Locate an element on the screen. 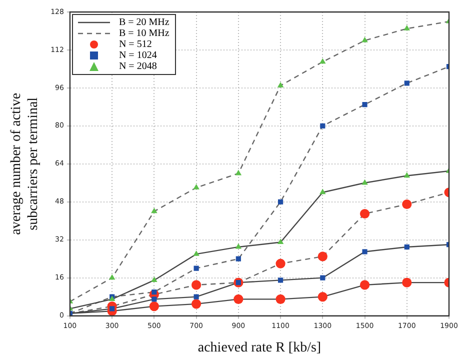 This screenshot has width=463, height=364. x-axis-title: achieved rate R [kb/s] is located at coordinates (260, 348).